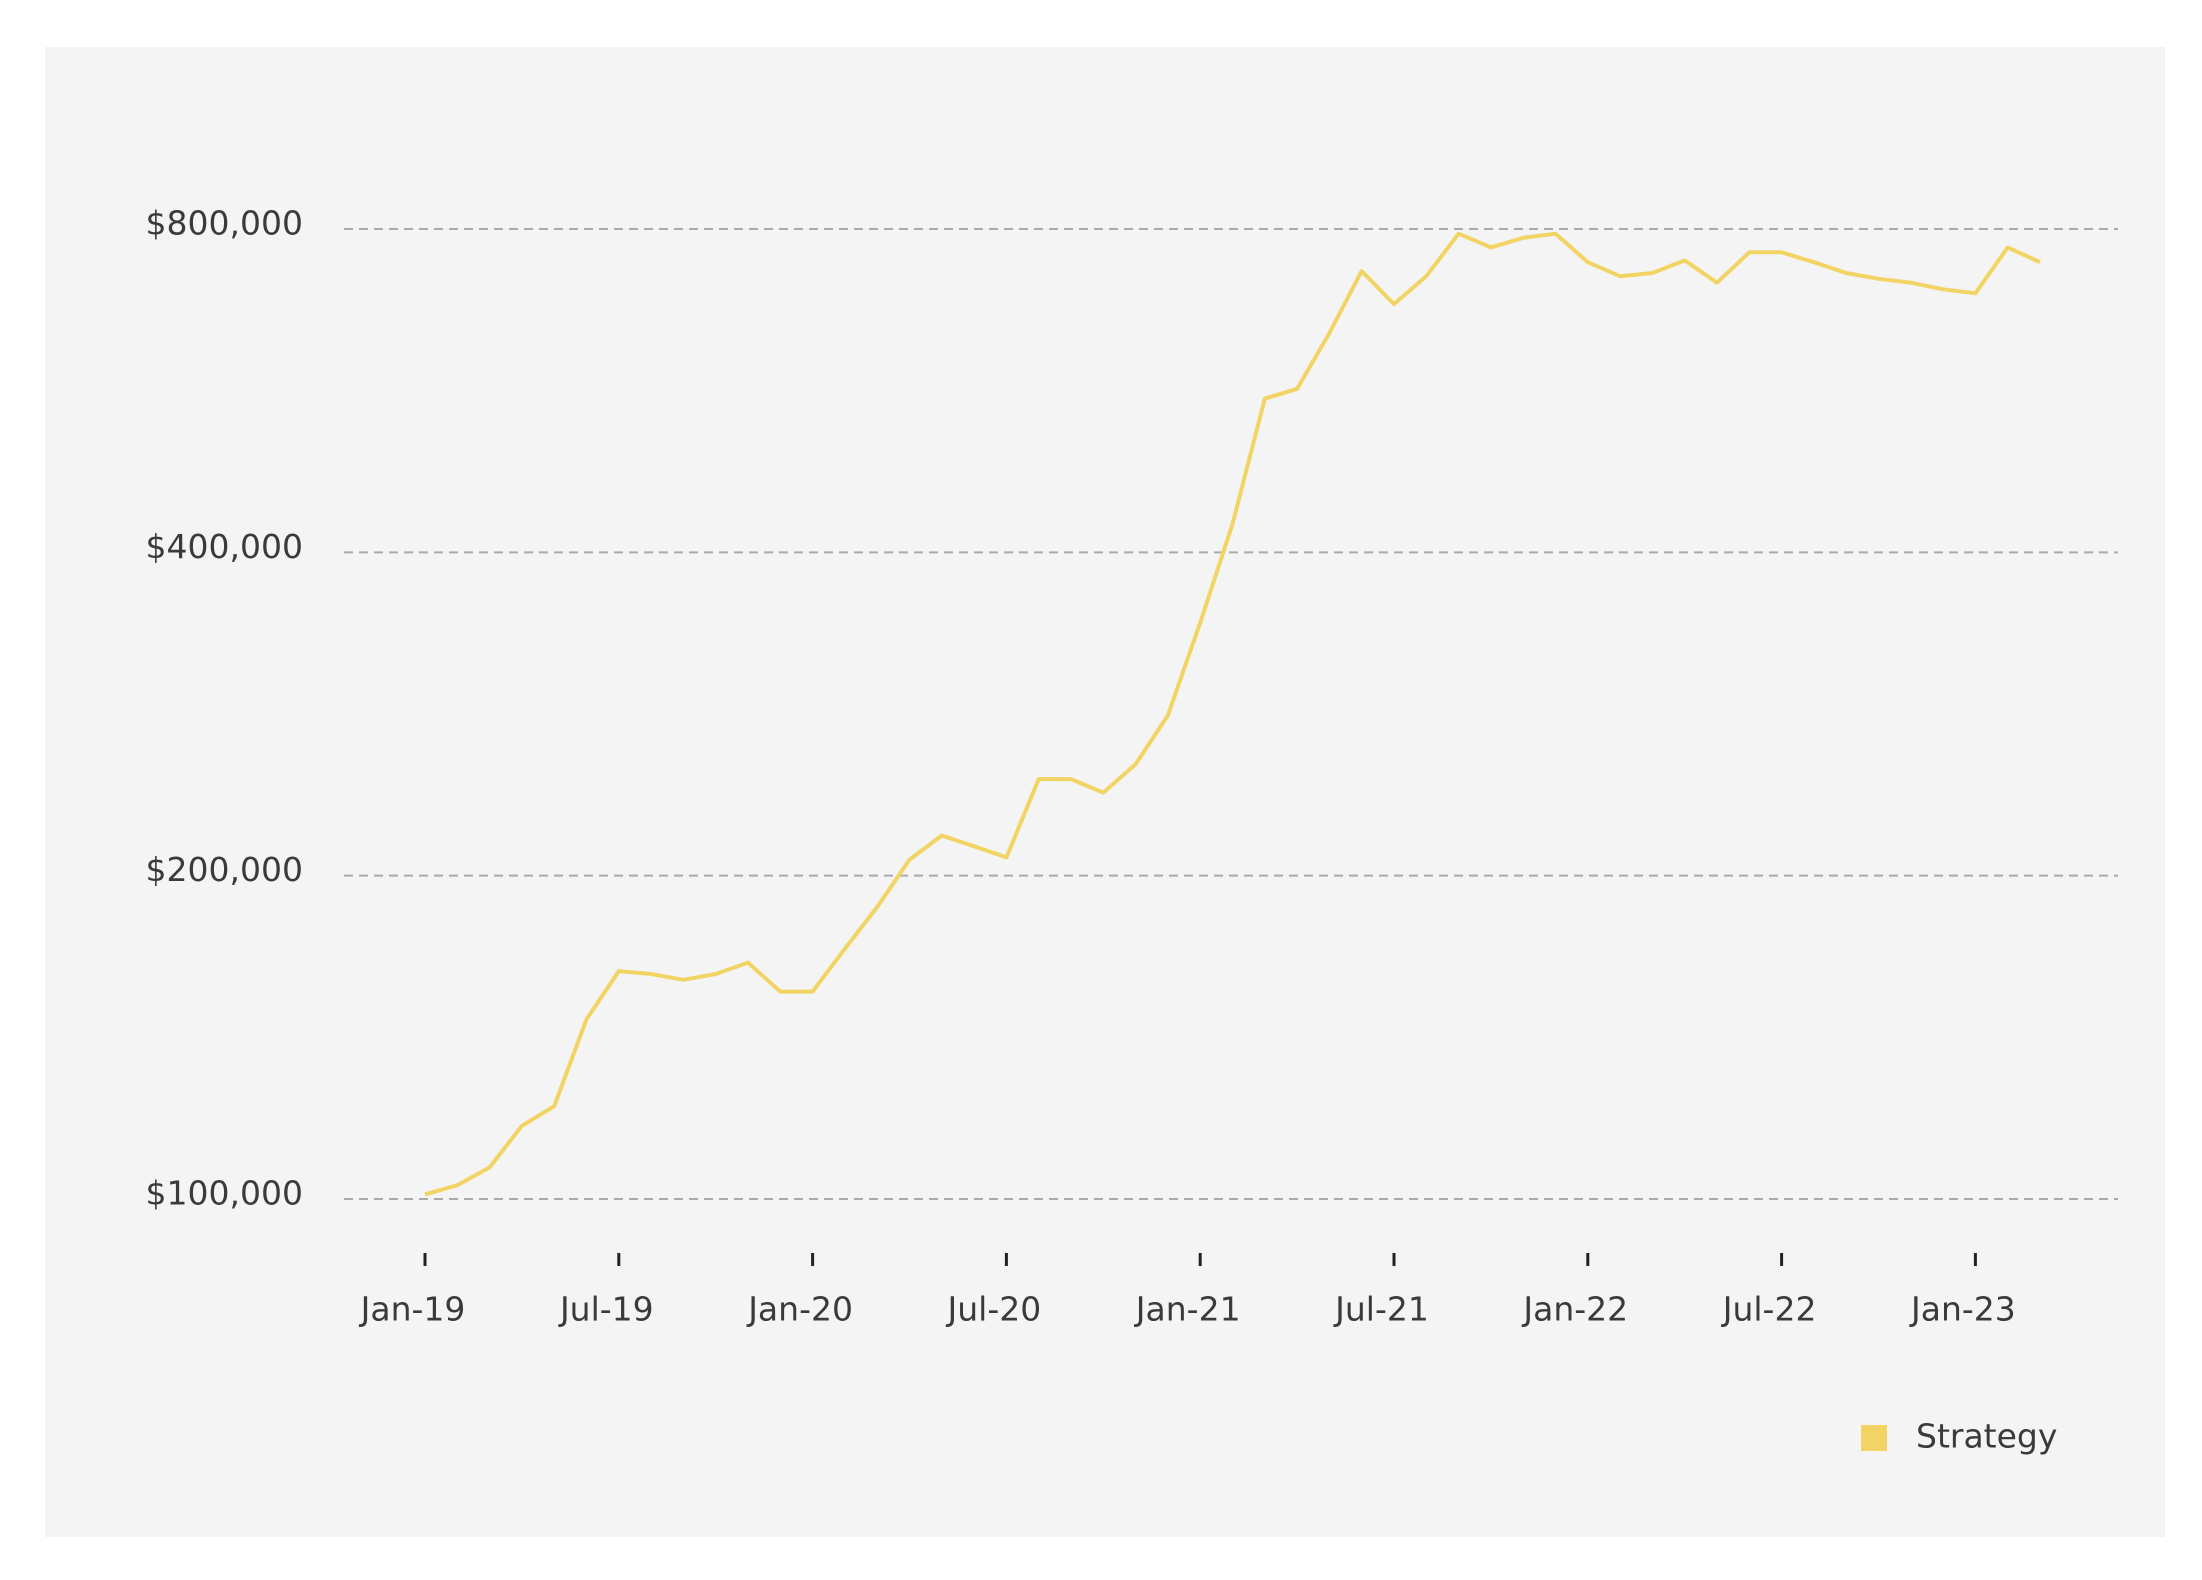 The width and height of the screenshot is (2202, 1580). What do you see at coordinates (799, 1309) in the screenshot?
I see `x-tick-label: Jan-20` at bounding box center [799, 1309].